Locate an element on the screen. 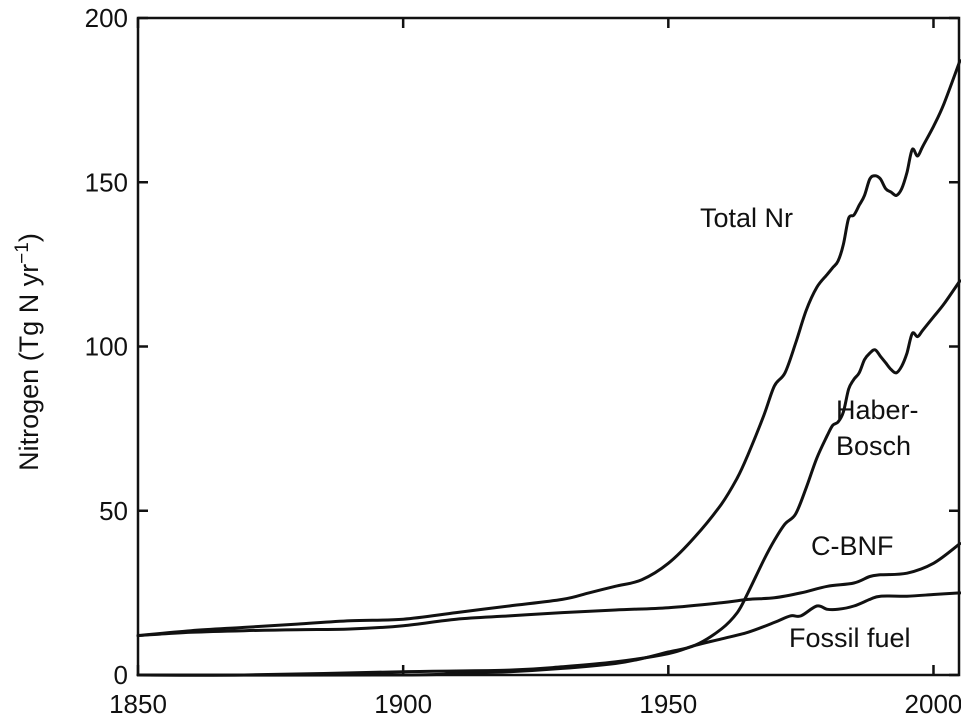 The width and height of the screenshot is (961, 725). y-axis-title-superscript: −1 is located at coordinates (22, 253).